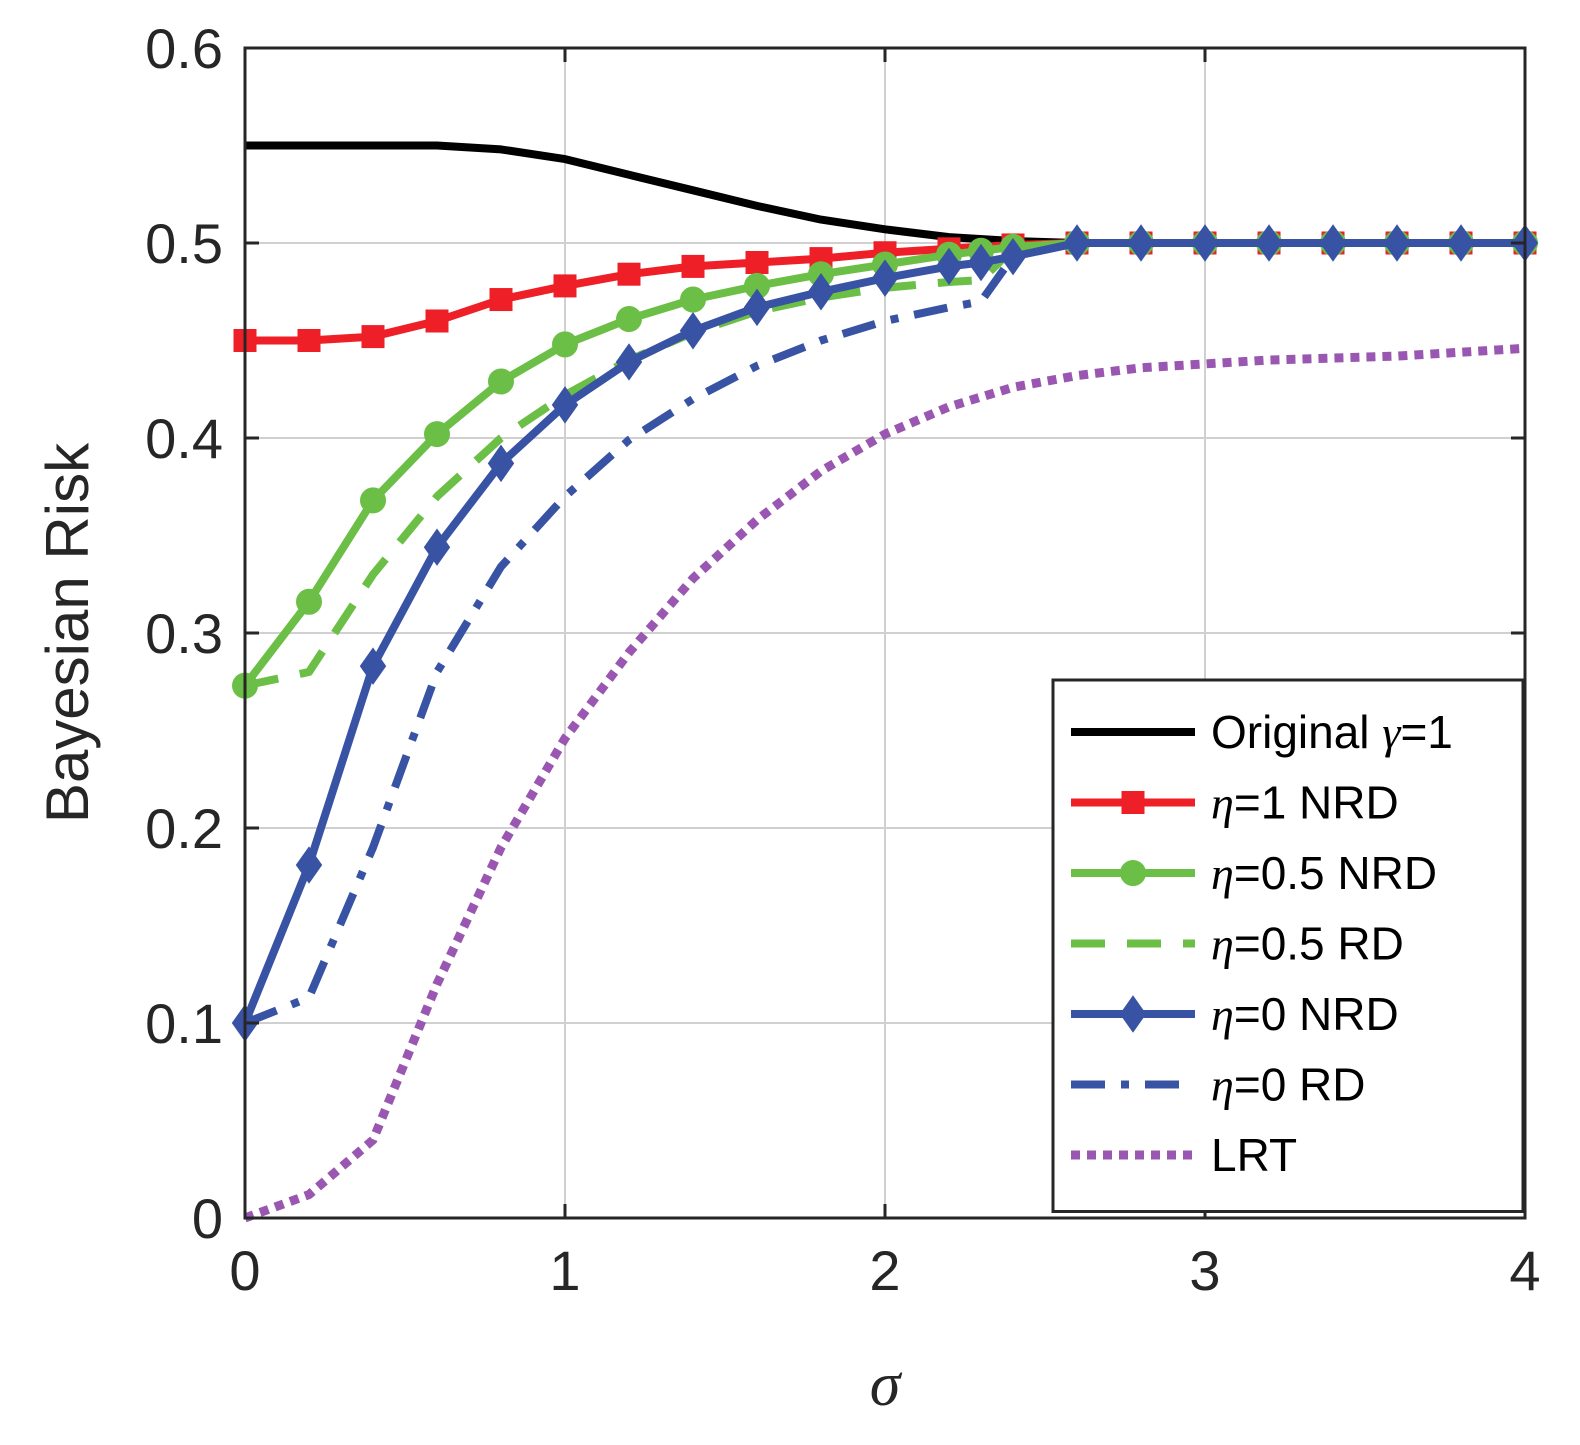 The image size is (1580, 1445). Describe the element at coordinates (184, 1023) in the screenshot. I see `y-tick-label: 0.1` at that location.